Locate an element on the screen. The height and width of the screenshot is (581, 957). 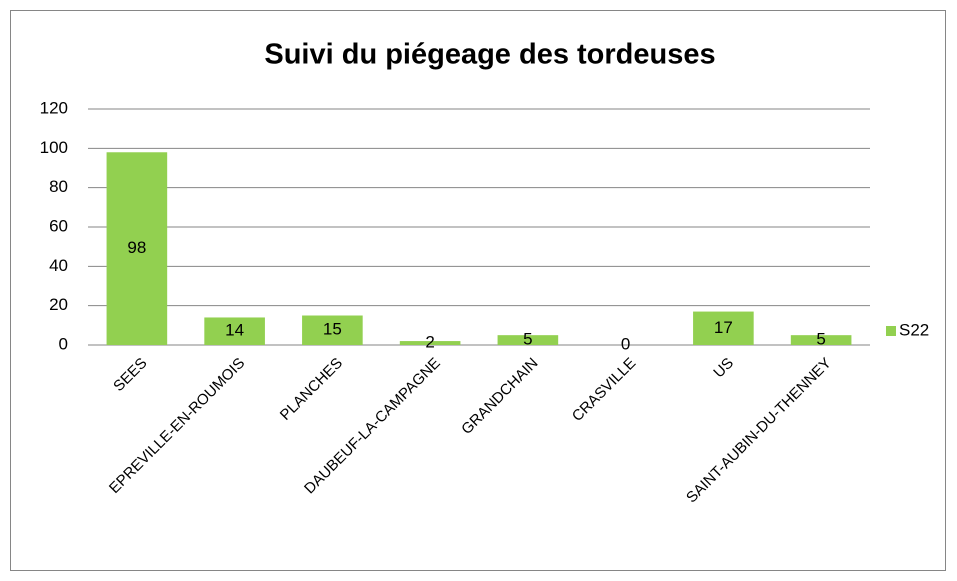
data-label: 17 is located at coordinates (723, 327).